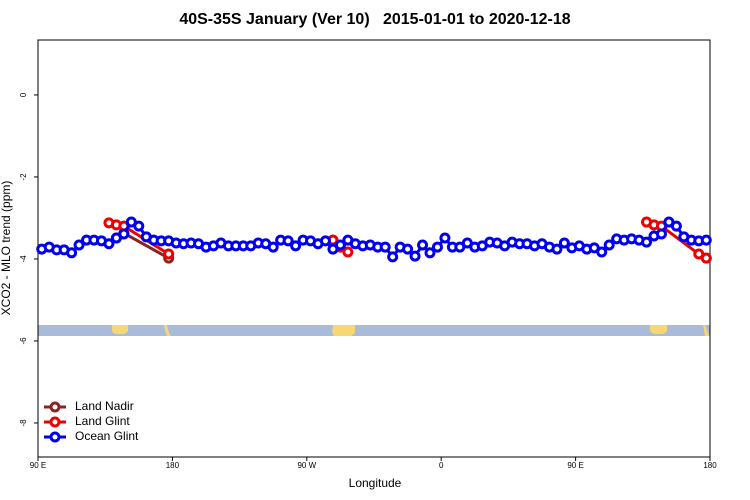  I want to click on y-tick-label: 0, so click(23, 94).